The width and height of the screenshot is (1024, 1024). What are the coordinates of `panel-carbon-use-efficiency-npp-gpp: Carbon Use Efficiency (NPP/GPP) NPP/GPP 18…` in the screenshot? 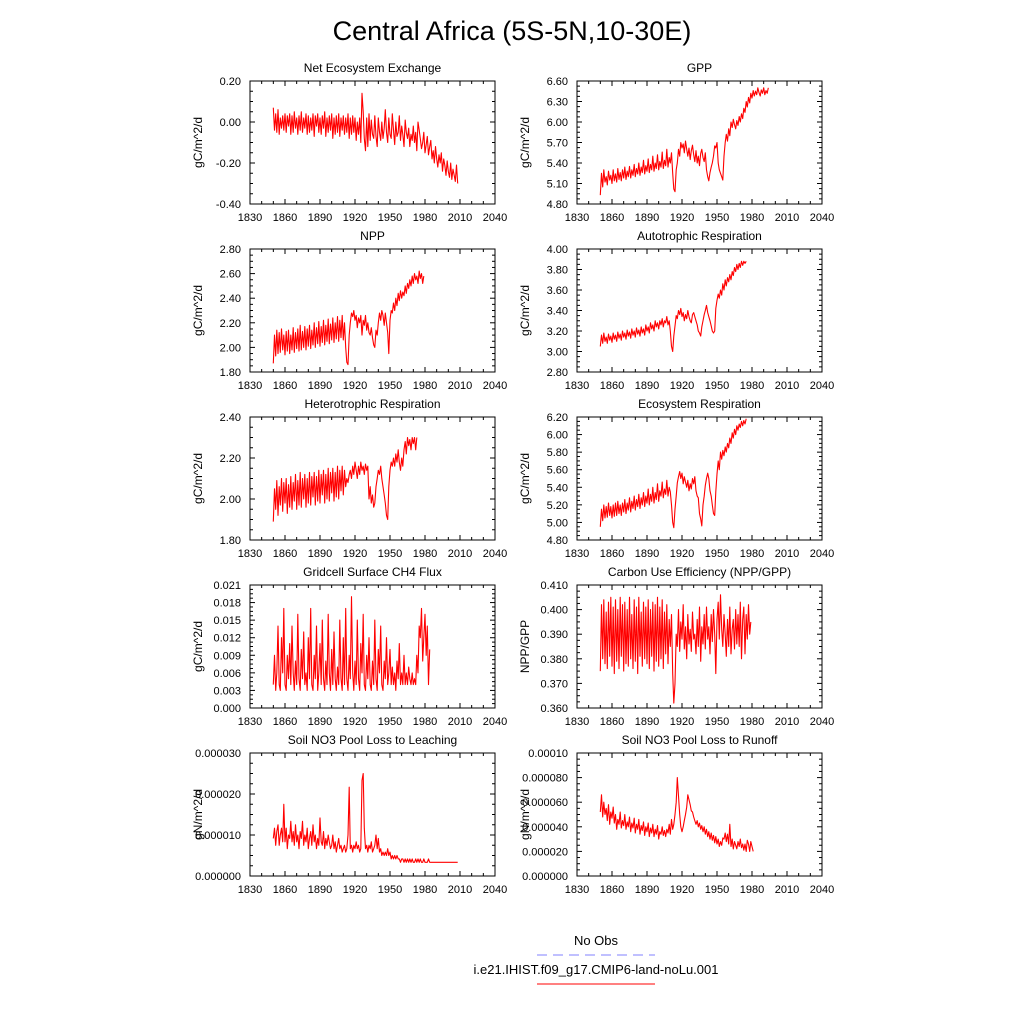 It's located at (676, 646).